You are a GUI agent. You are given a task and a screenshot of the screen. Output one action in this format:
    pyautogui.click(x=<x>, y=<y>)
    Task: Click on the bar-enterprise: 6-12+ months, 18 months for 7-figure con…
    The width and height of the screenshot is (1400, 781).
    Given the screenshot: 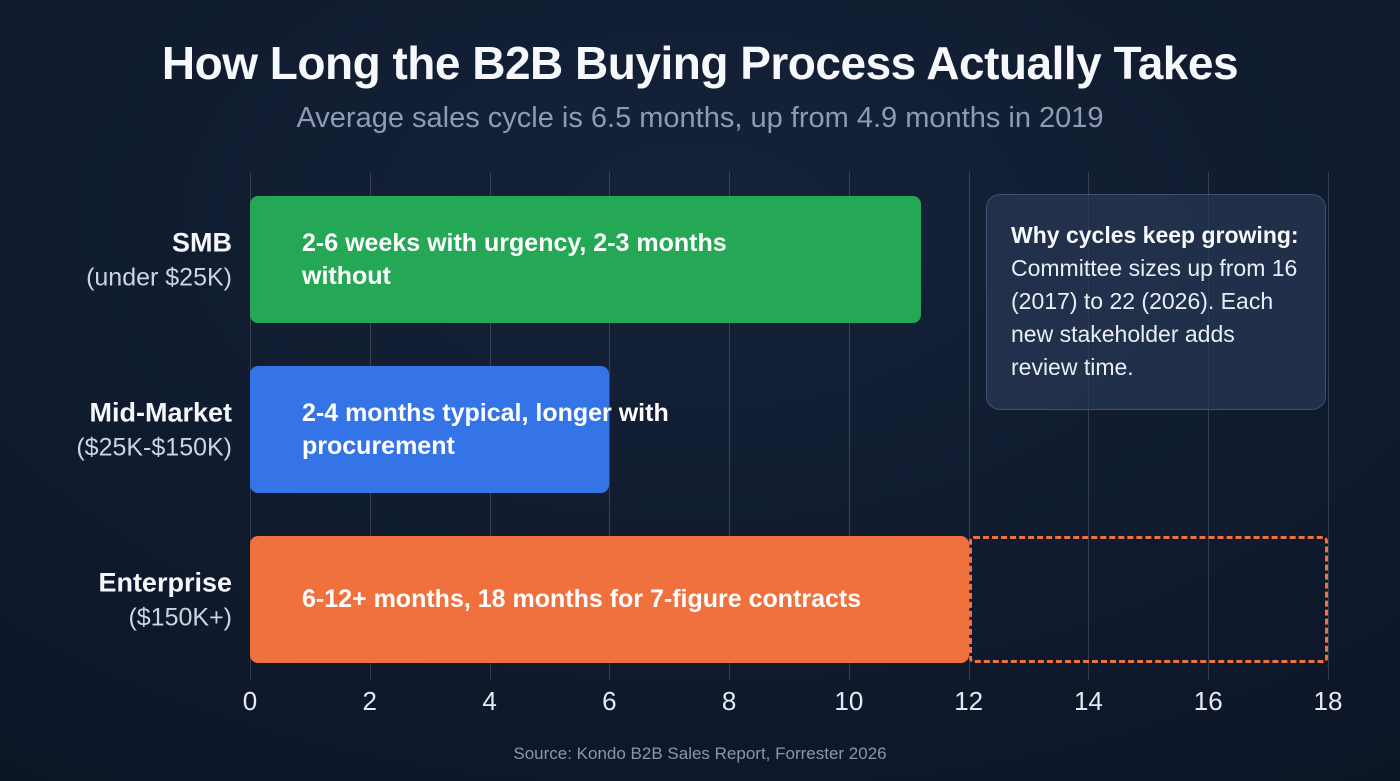 What is the action you would take?
    pyautogui.click(x=609, y=599)
    